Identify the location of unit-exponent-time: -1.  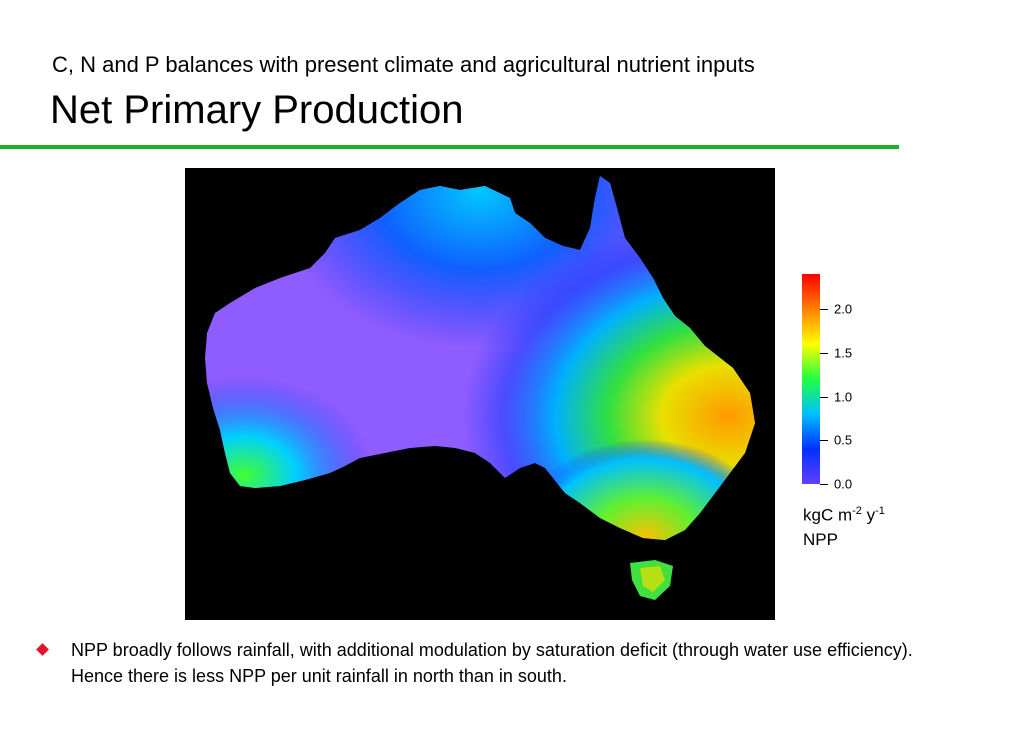
(880, 511).